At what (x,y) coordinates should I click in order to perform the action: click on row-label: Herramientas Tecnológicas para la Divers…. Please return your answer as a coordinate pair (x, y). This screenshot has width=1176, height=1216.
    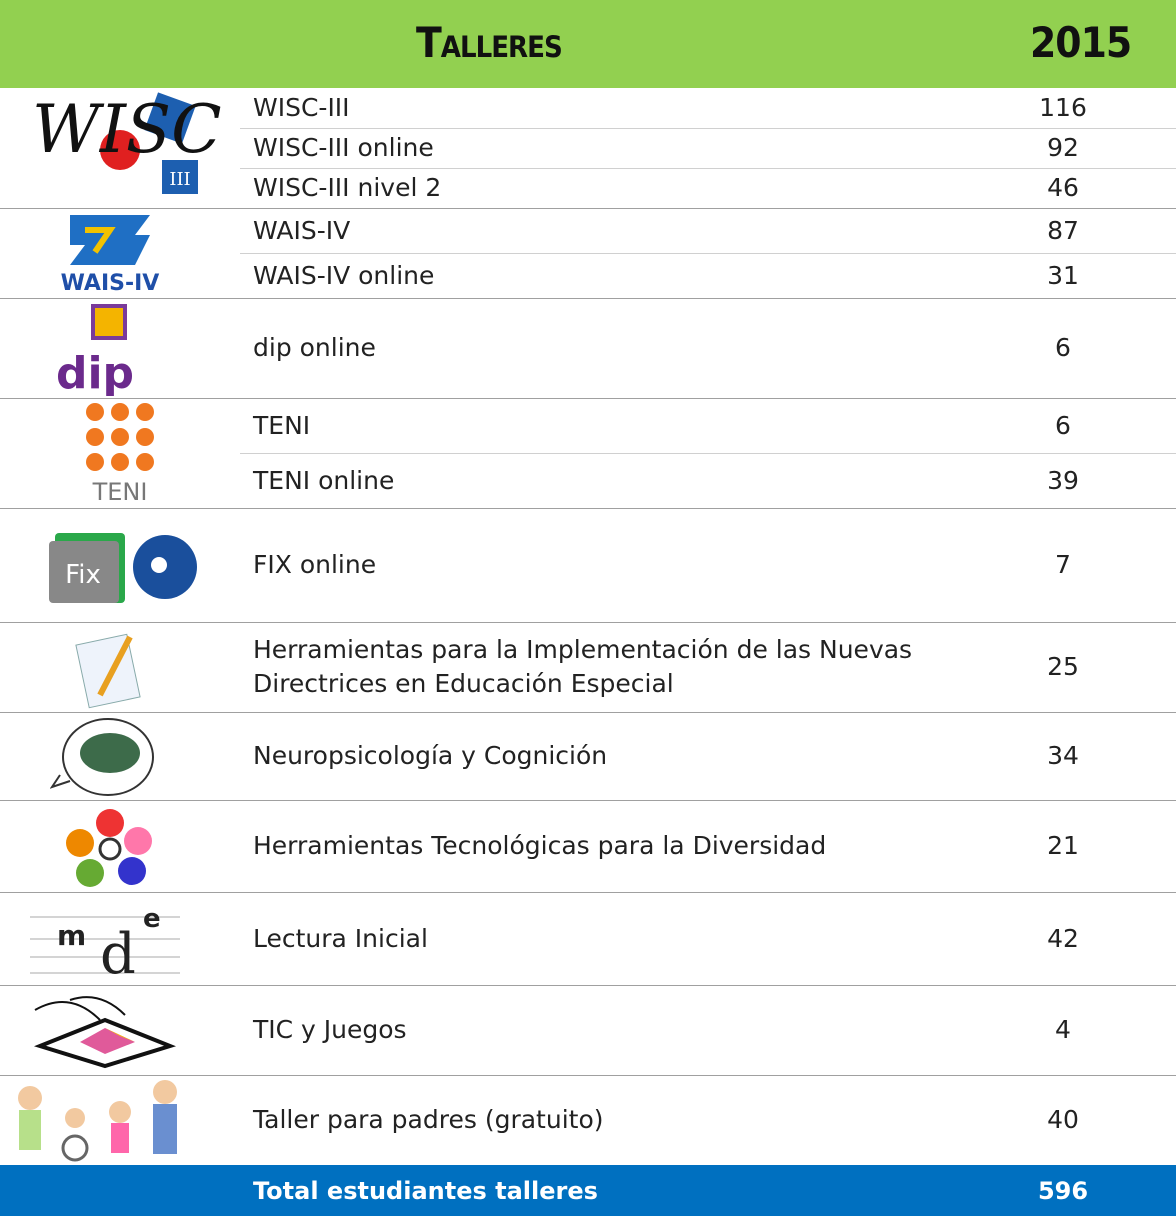
    Looking at the image, I should click on (540, 845).